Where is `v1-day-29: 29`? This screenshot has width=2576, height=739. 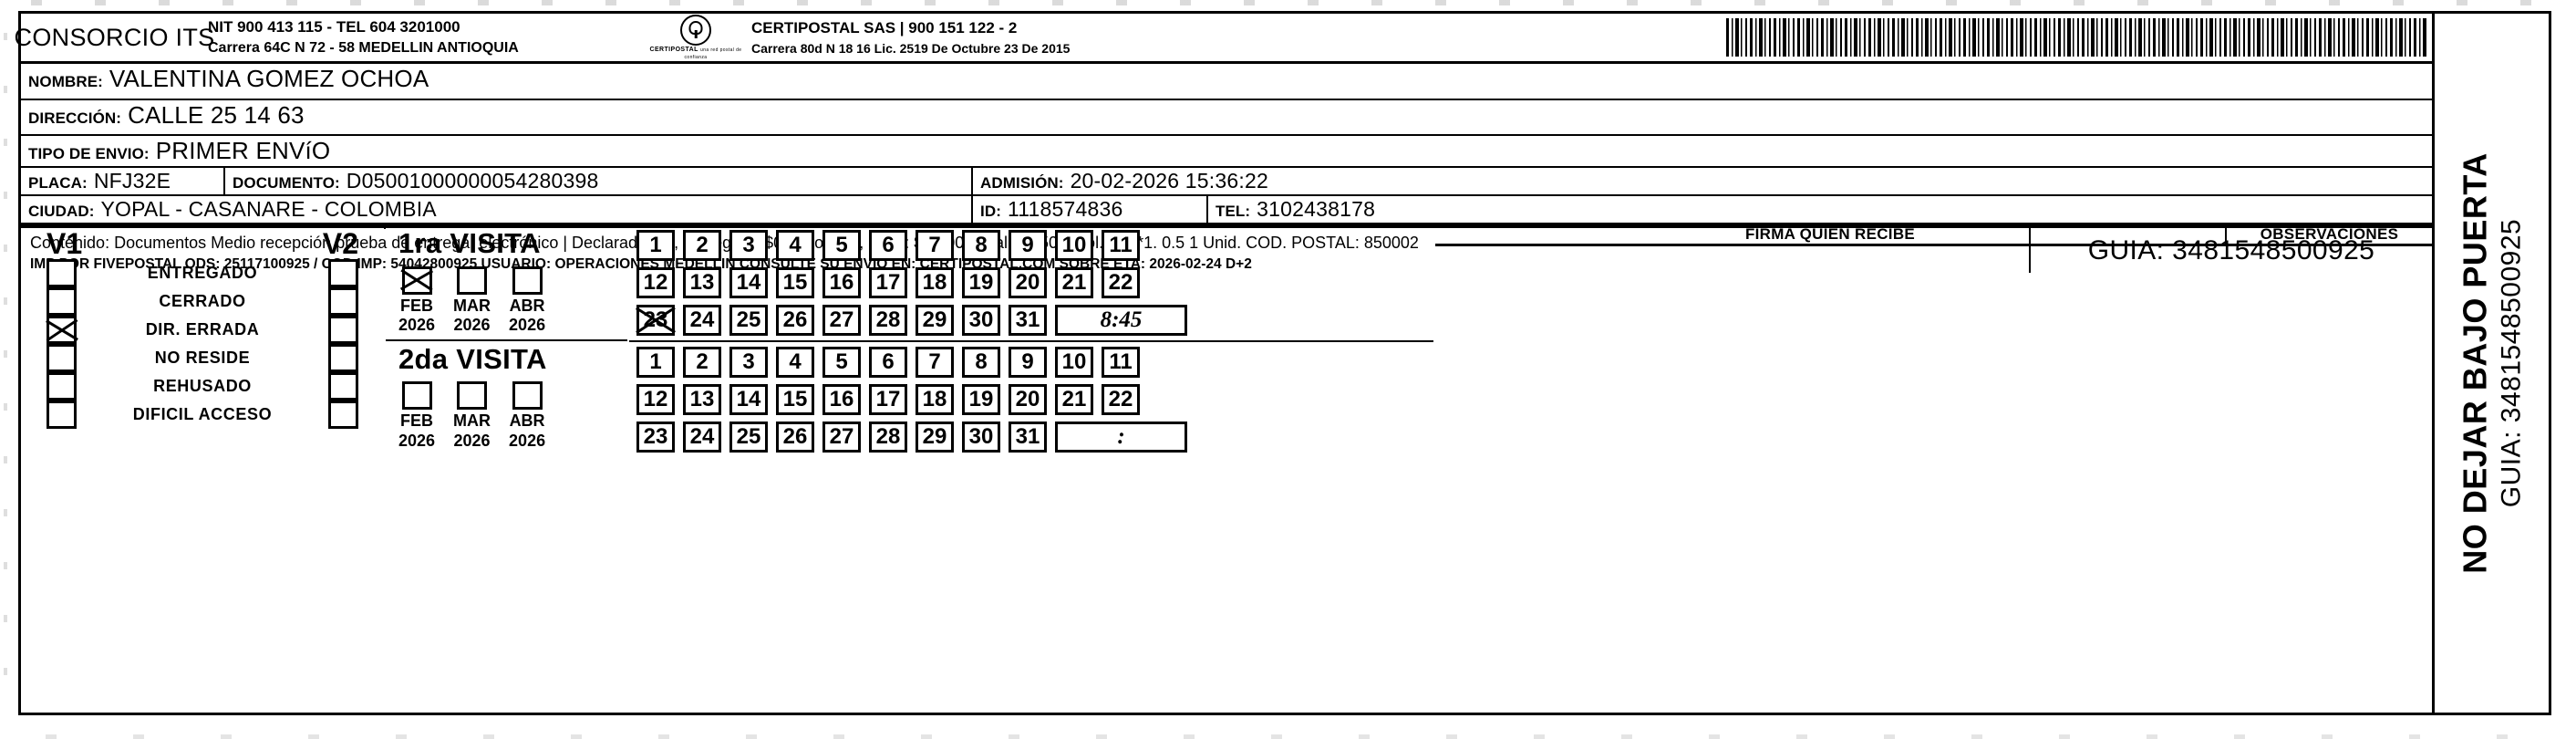
v1-day-29: 29 is located at coordinates (935, 320).